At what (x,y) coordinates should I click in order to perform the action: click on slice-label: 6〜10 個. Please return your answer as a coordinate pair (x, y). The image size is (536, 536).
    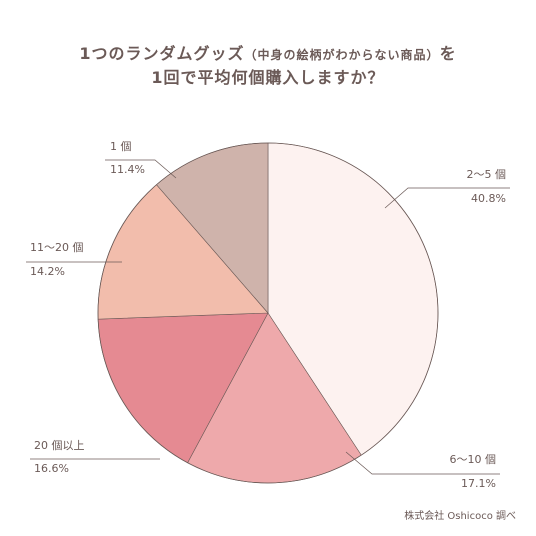
    Looking at the image, I should click on (473, 459).